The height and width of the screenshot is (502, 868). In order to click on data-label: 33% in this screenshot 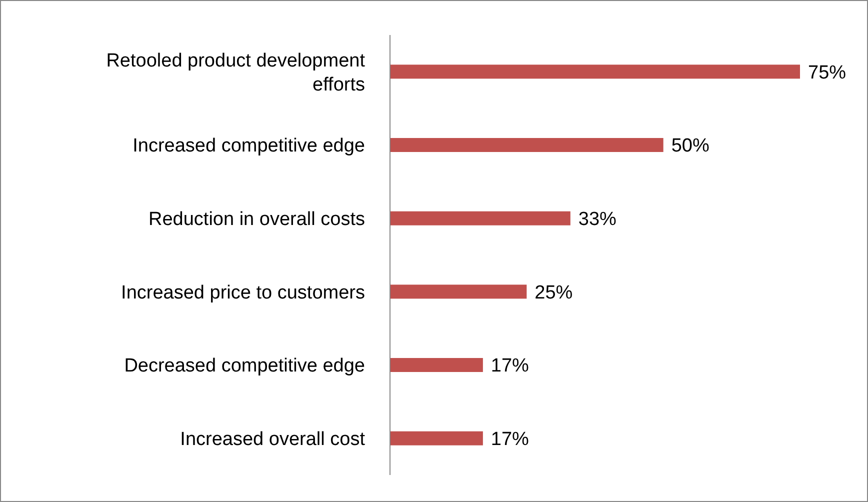, I will do `click(597, 219)`.